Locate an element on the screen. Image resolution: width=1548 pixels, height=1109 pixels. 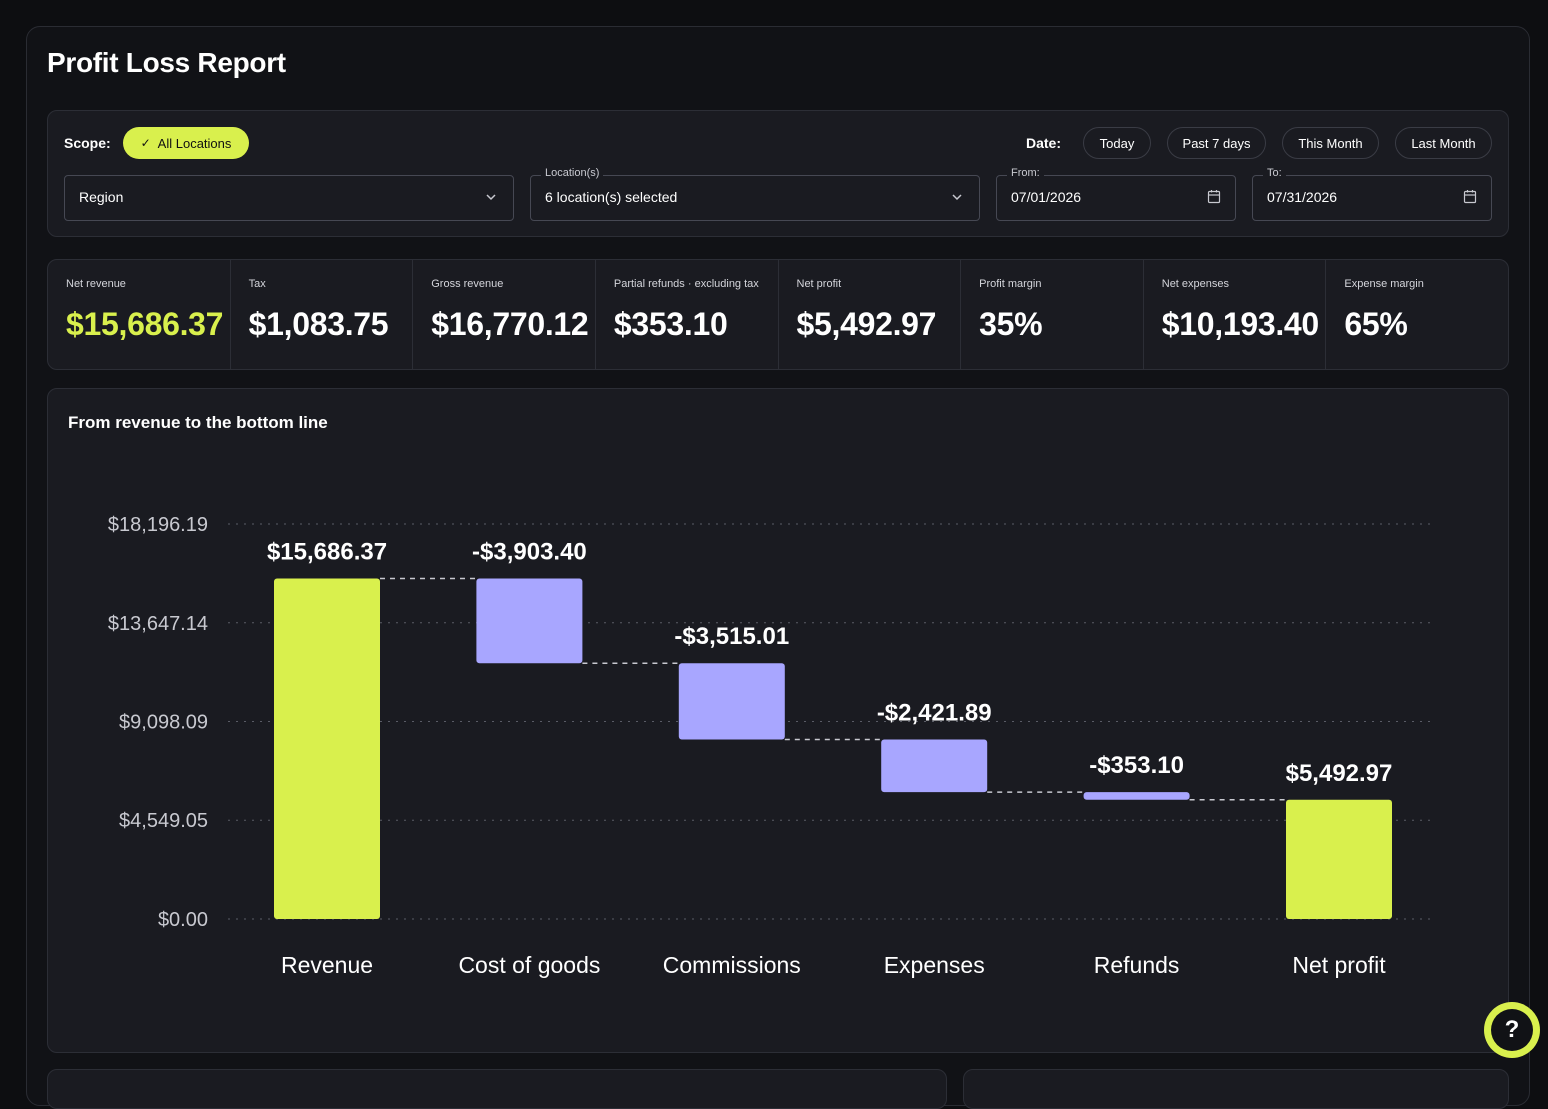
all-locations-chip: ✓ All Locations is located at coordinates (186, 143).